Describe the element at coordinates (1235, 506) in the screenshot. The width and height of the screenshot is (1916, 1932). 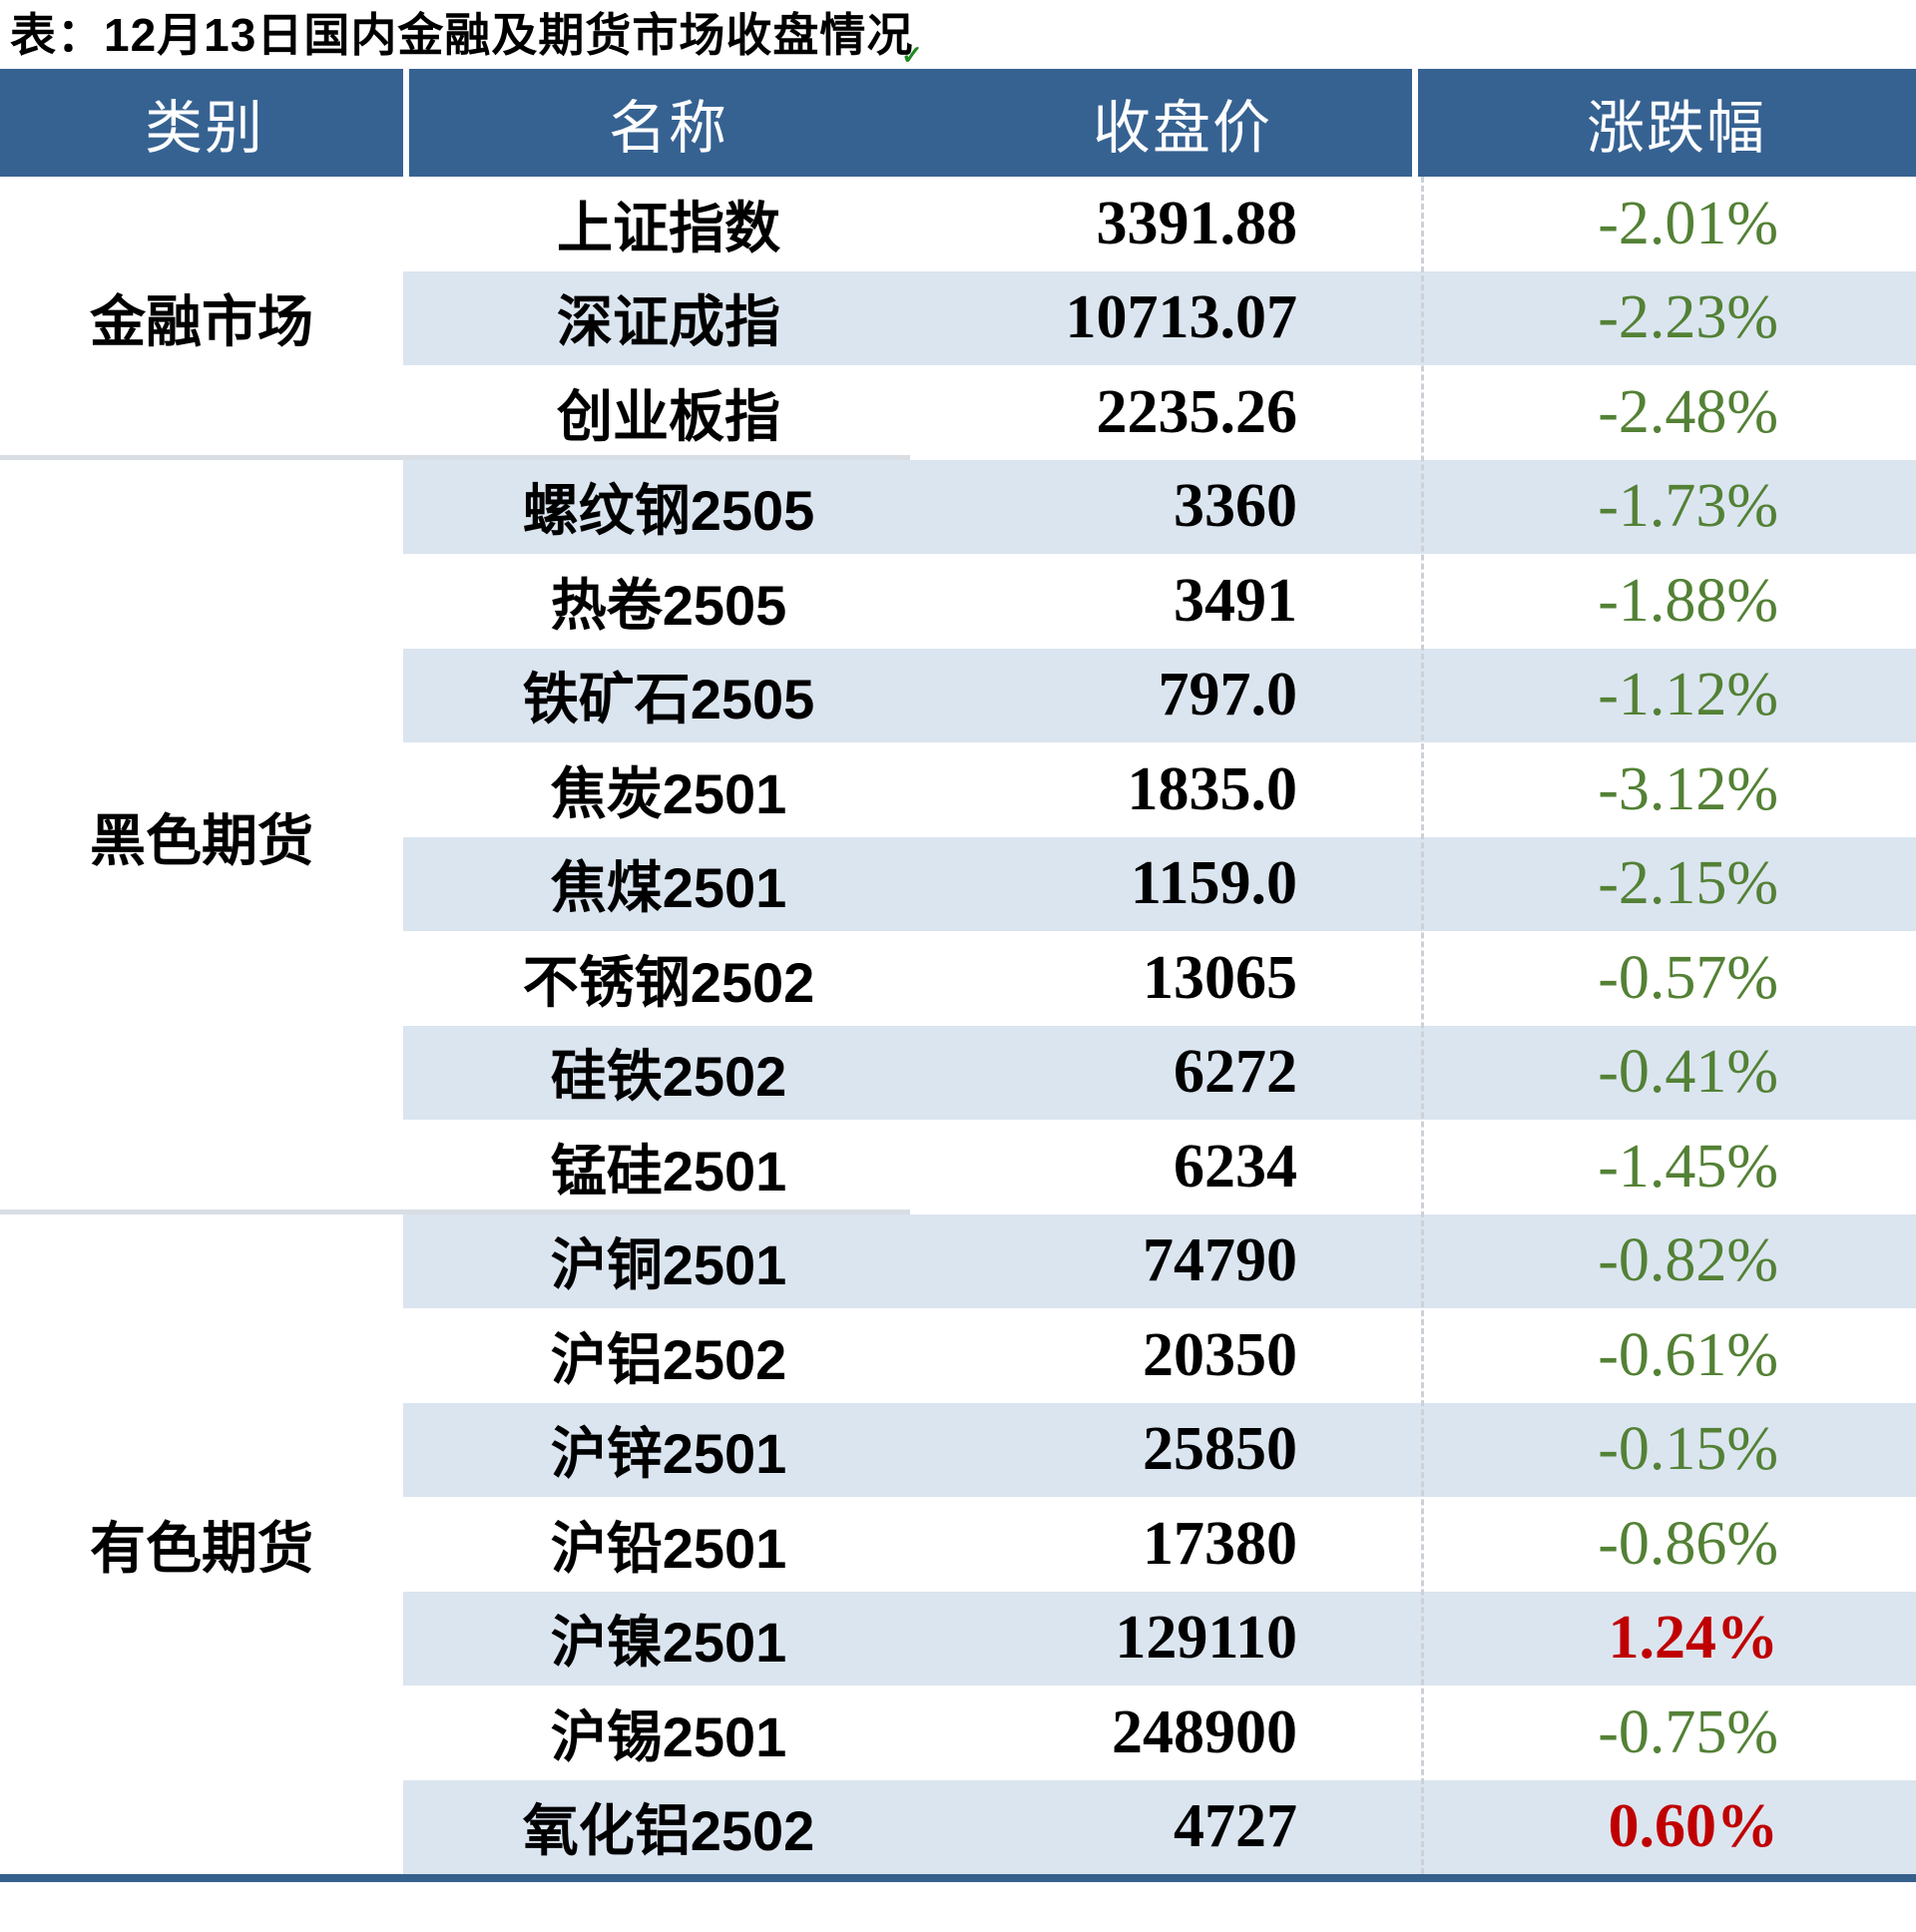
I see `close-price-value: 3360` at that location.